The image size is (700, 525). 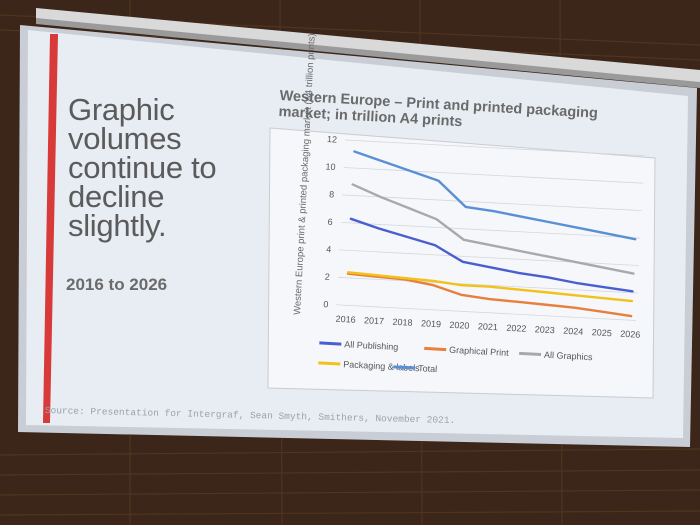 I want to click on legend-label: Total, so click(x=428, y=368).